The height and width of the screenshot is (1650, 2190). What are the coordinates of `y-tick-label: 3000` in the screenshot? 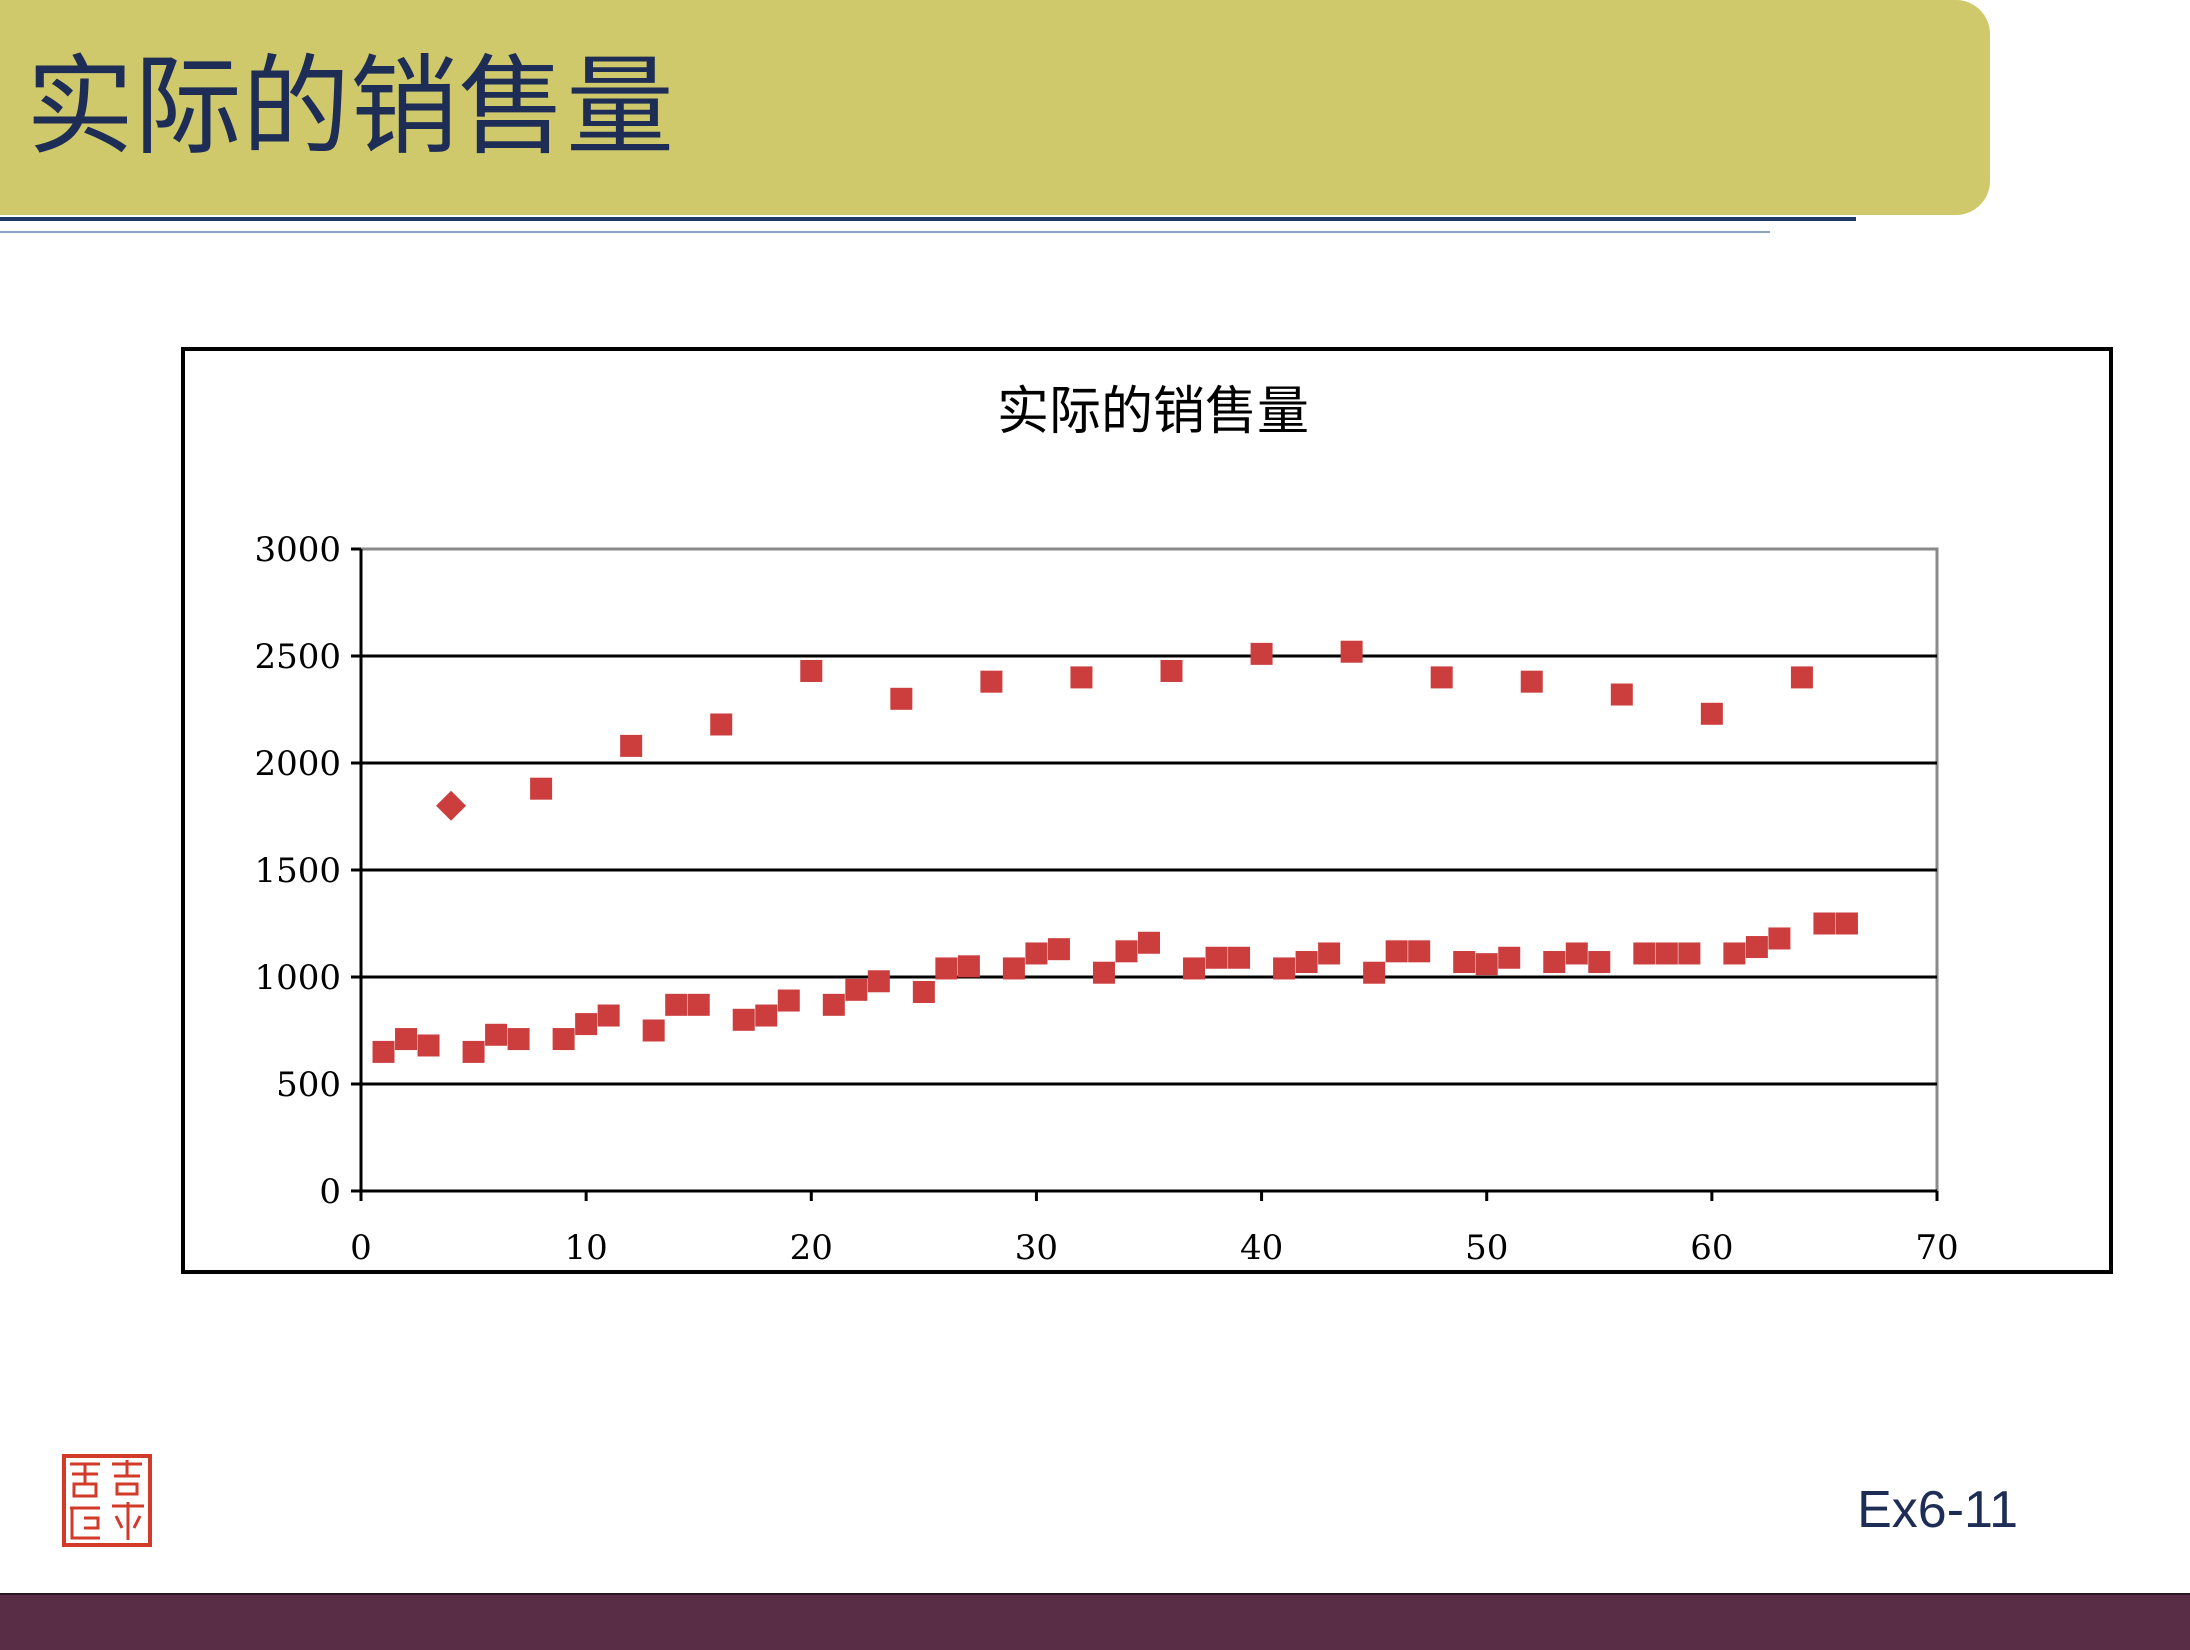 It's located at (297, 550).